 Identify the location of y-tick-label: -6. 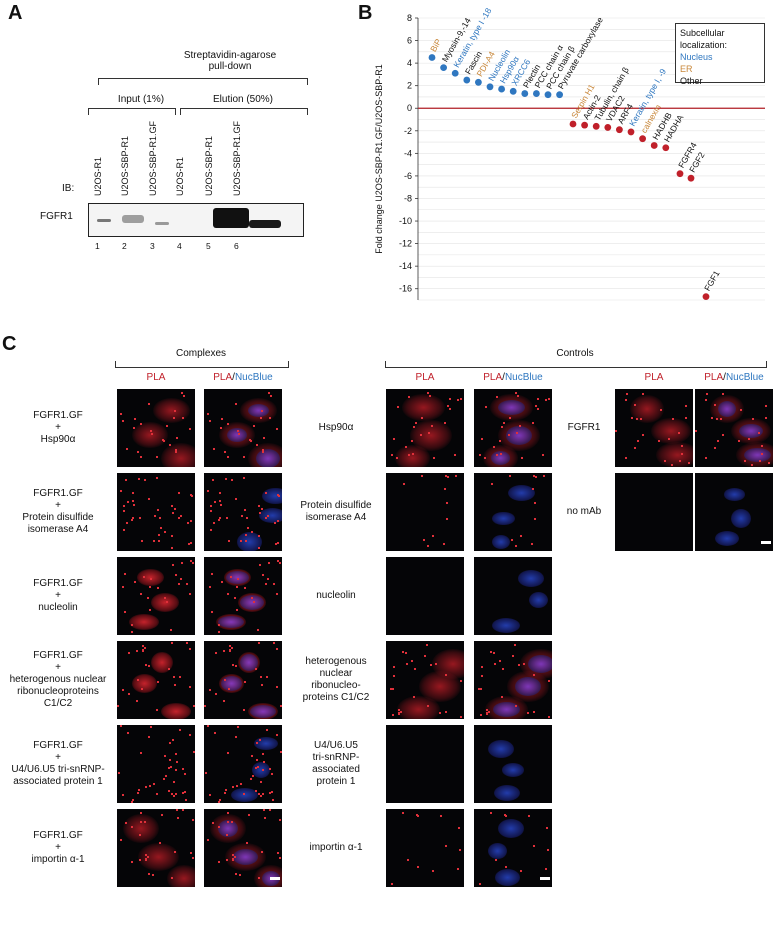
(408, 176).